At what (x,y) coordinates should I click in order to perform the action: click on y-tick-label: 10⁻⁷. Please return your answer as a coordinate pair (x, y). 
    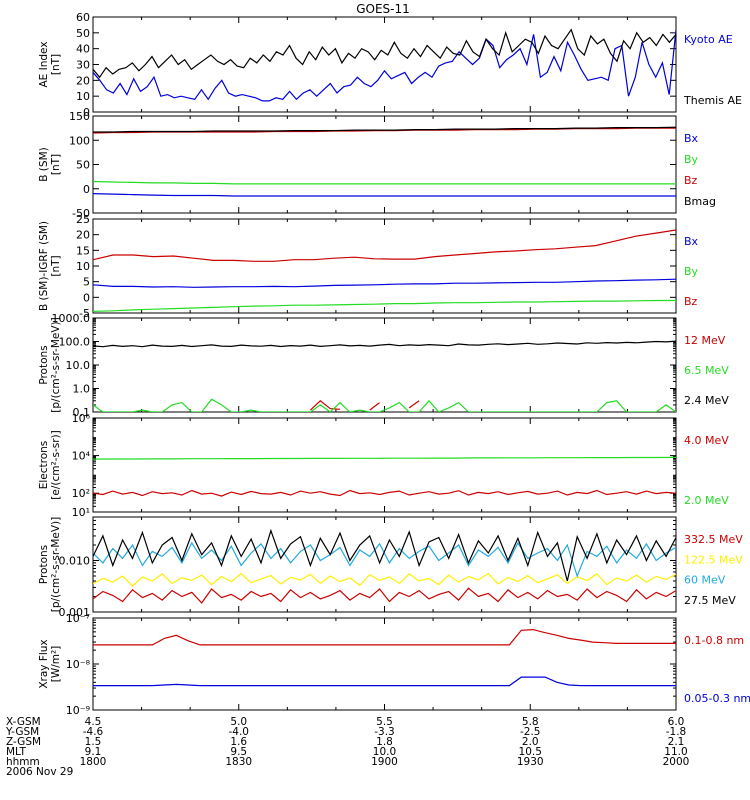
    Looking at the image, I should click on (78, 618).